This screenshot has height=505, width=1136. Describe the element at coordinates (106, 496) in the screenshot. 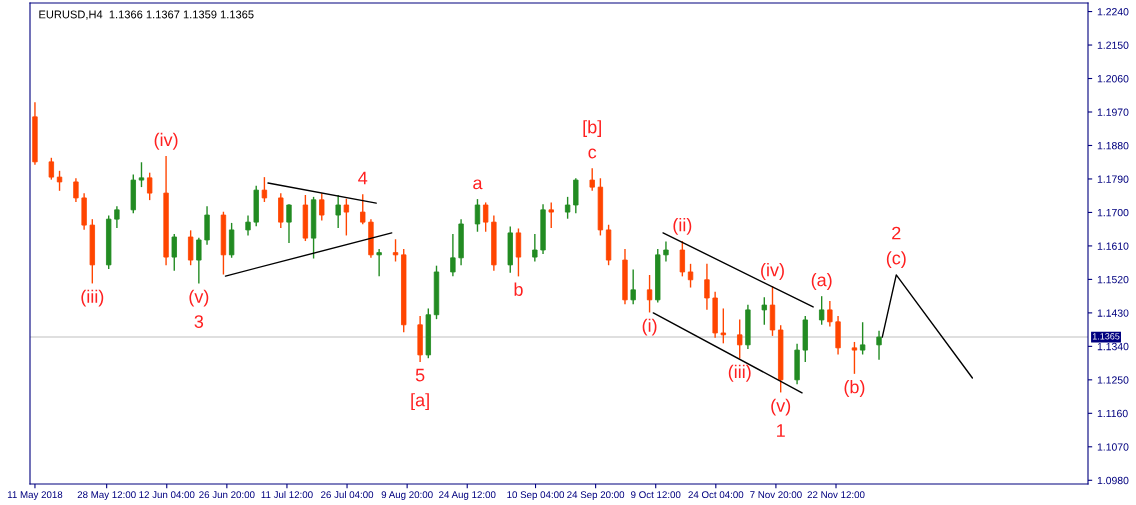

I see `x-tick-label: 28 May 12:00` at that location.